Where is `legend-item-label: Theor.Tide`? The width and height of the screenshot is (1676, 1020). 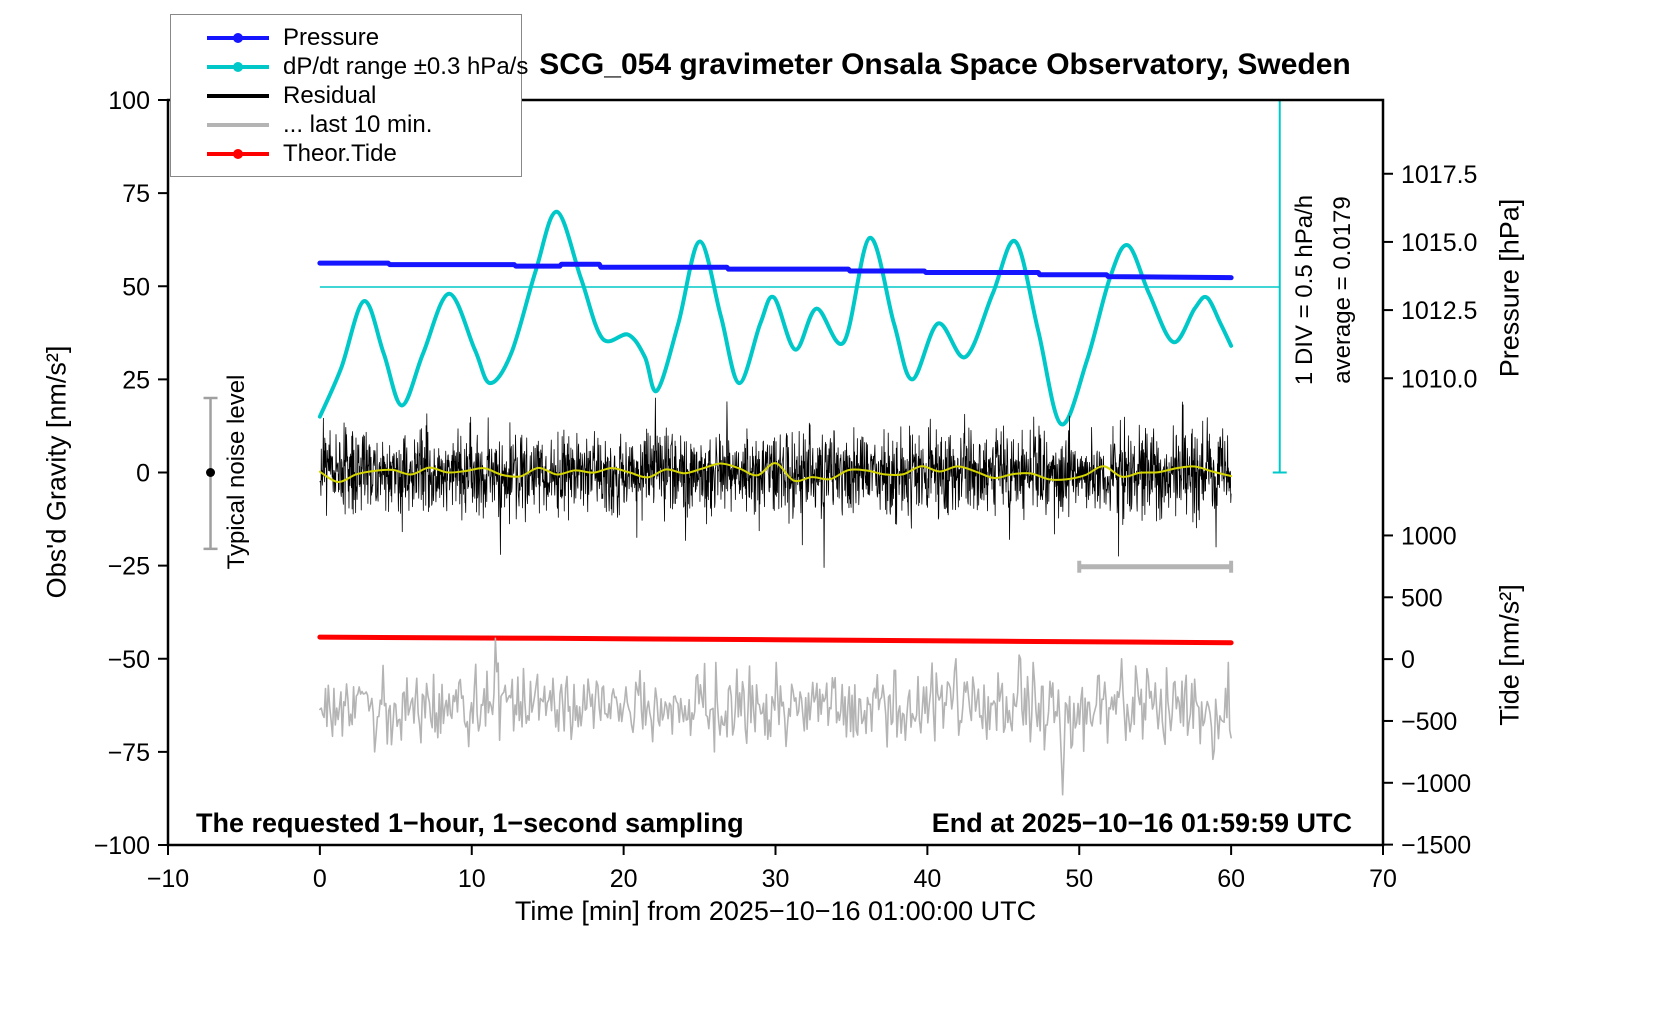
legend-item-label: Theor.Tide is located at coordinates (340, 153).